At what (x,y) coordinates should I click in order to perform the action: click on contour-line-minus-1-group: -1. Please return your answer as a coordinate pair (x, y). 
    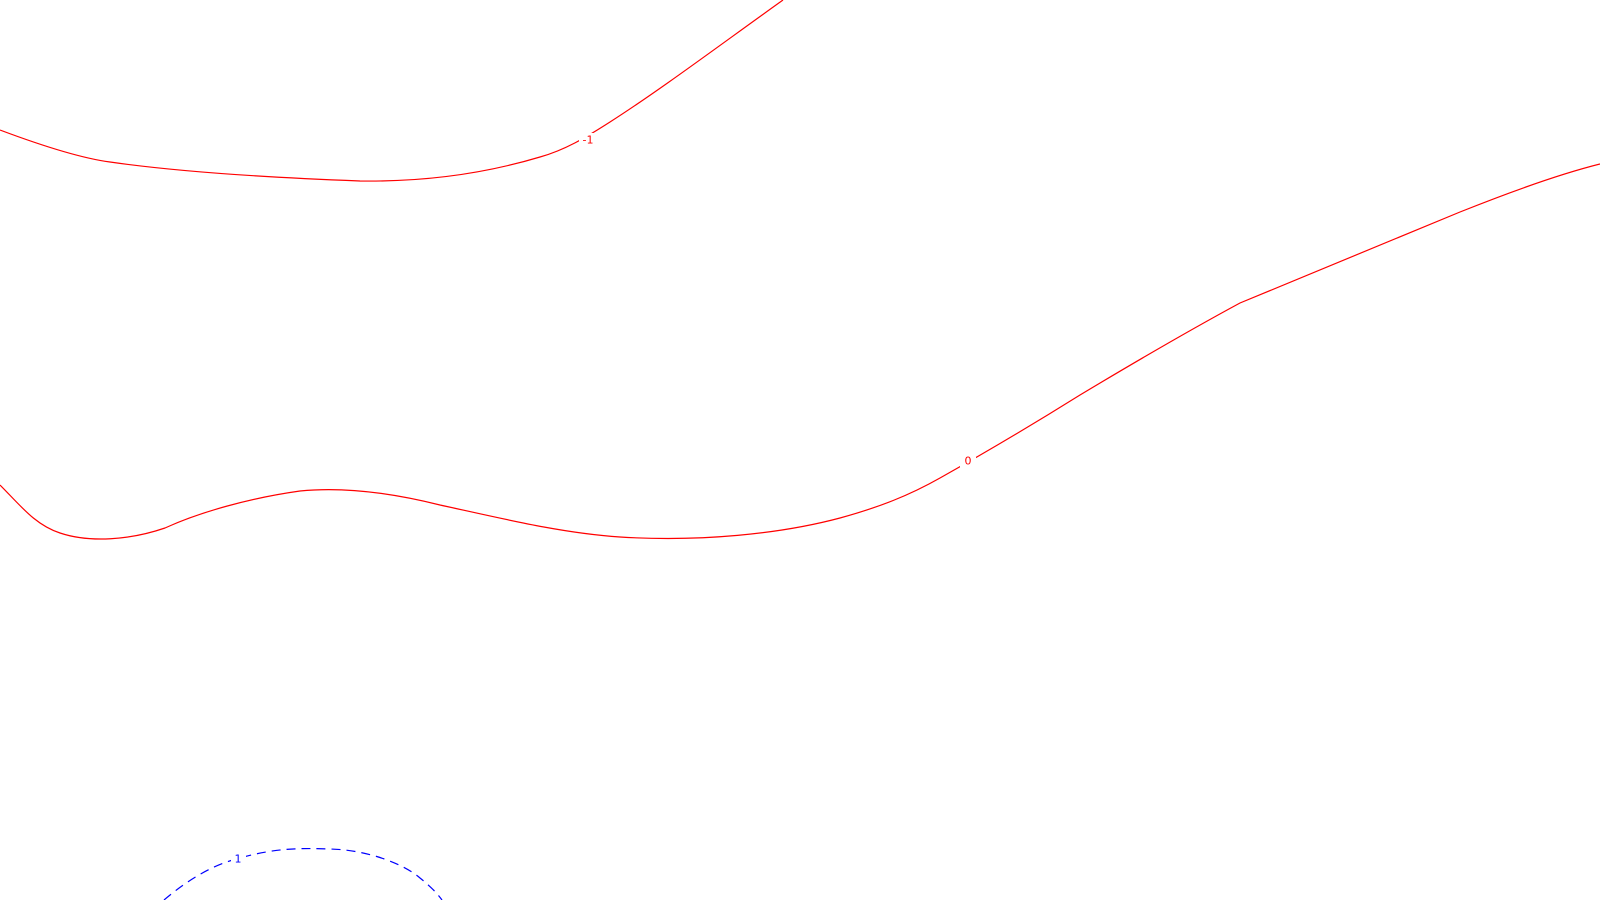
    Looking at the image, I should click on (392, 91).